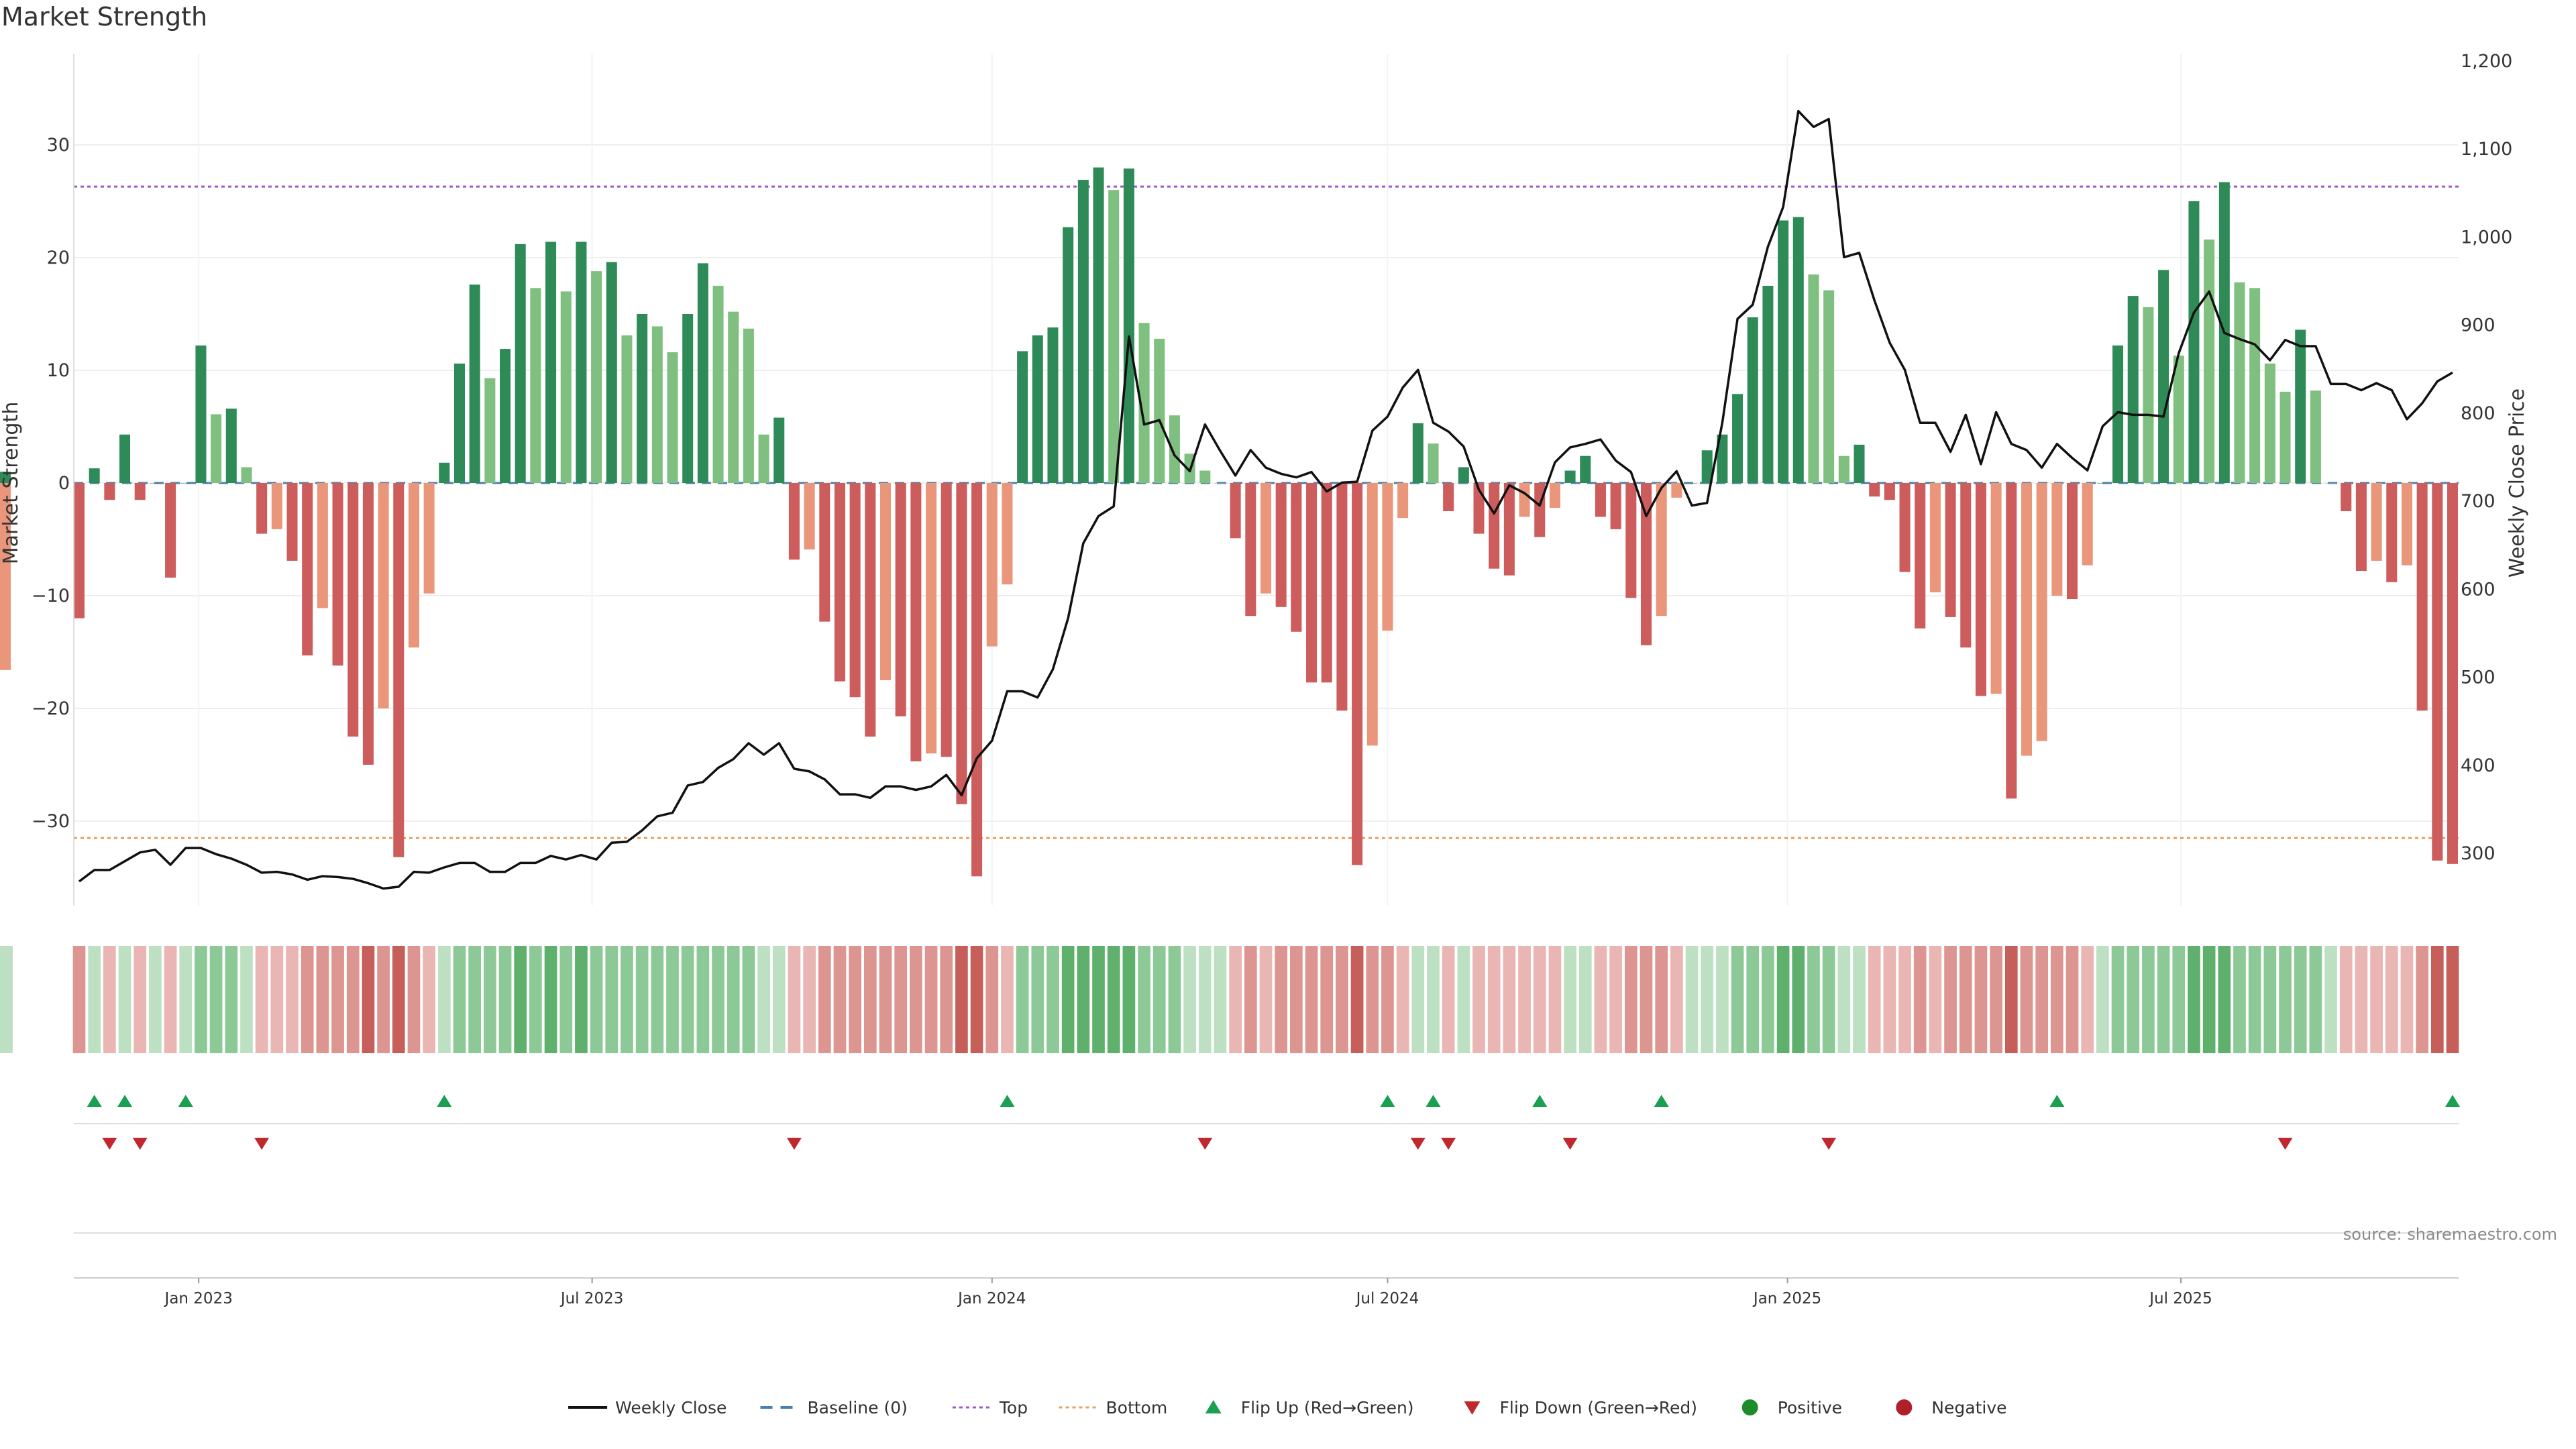  Describe the element at coordinates (2180, 1298) in the screenshot. I see `x-tick-label: Jul 2025` at that location.